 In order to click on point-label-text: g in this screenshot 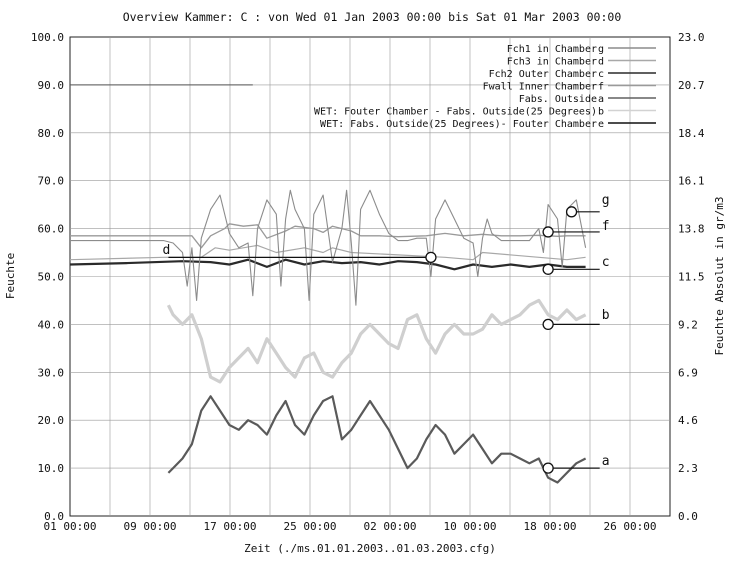, I will do `click(606, 200)`.